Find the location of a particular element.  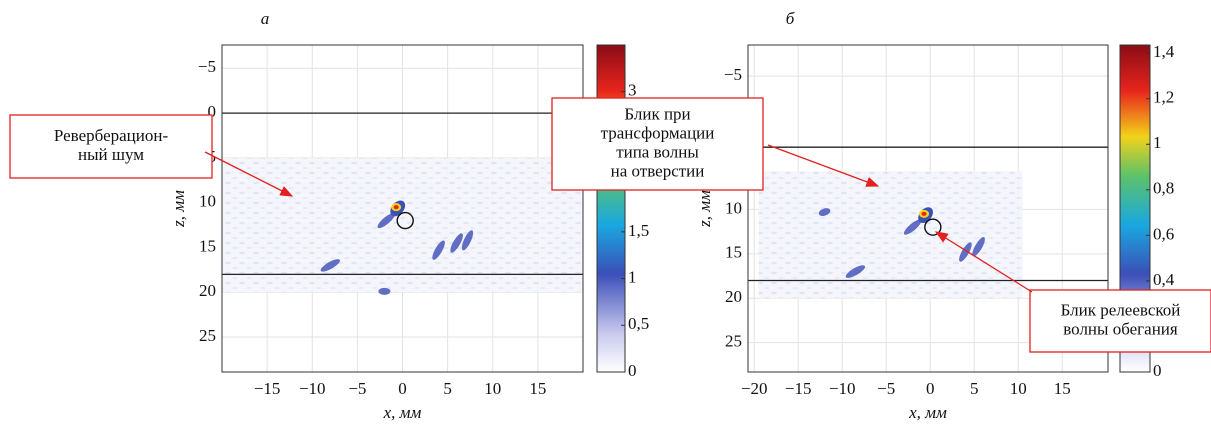

colorbar-tick-label: 0,4 is located at coordinates (1164, 279).